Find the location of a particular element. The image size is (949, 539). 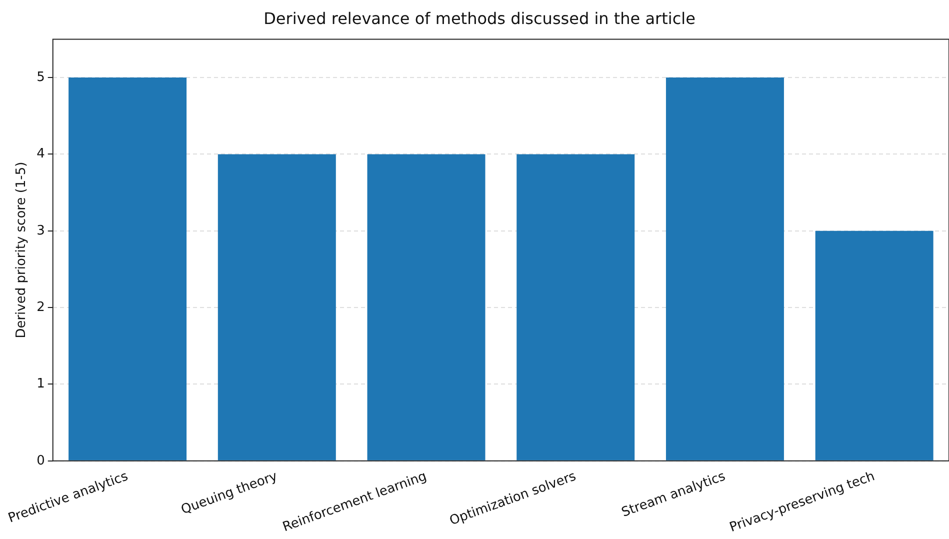

y-tick-label: 0 is located at coordinates (40, 460).